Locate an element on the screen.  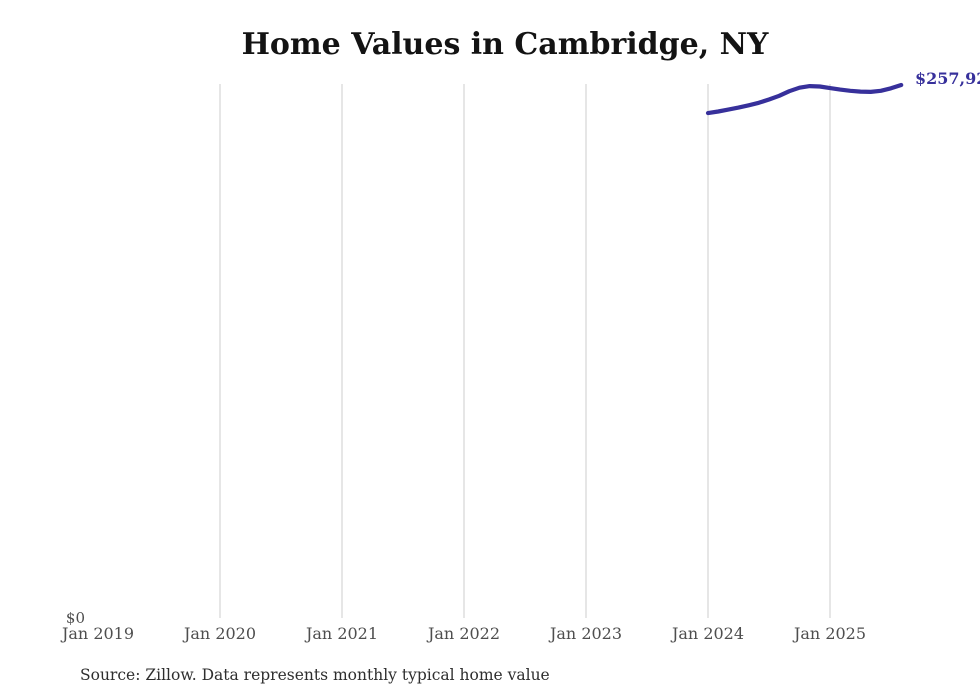
y-axis-zero-label: $0 is located at coordinates (75, 618).